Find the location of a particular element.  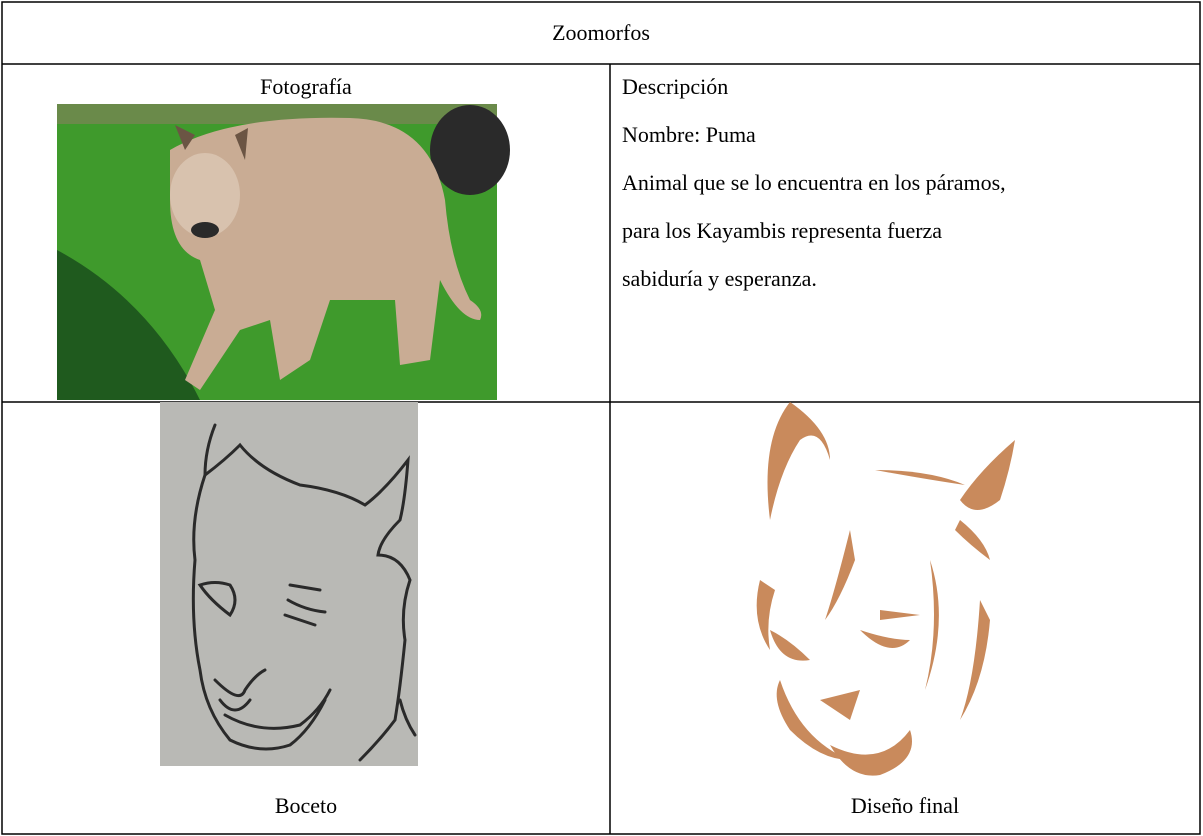

puma-sketch is located at coordinates (289, 584).